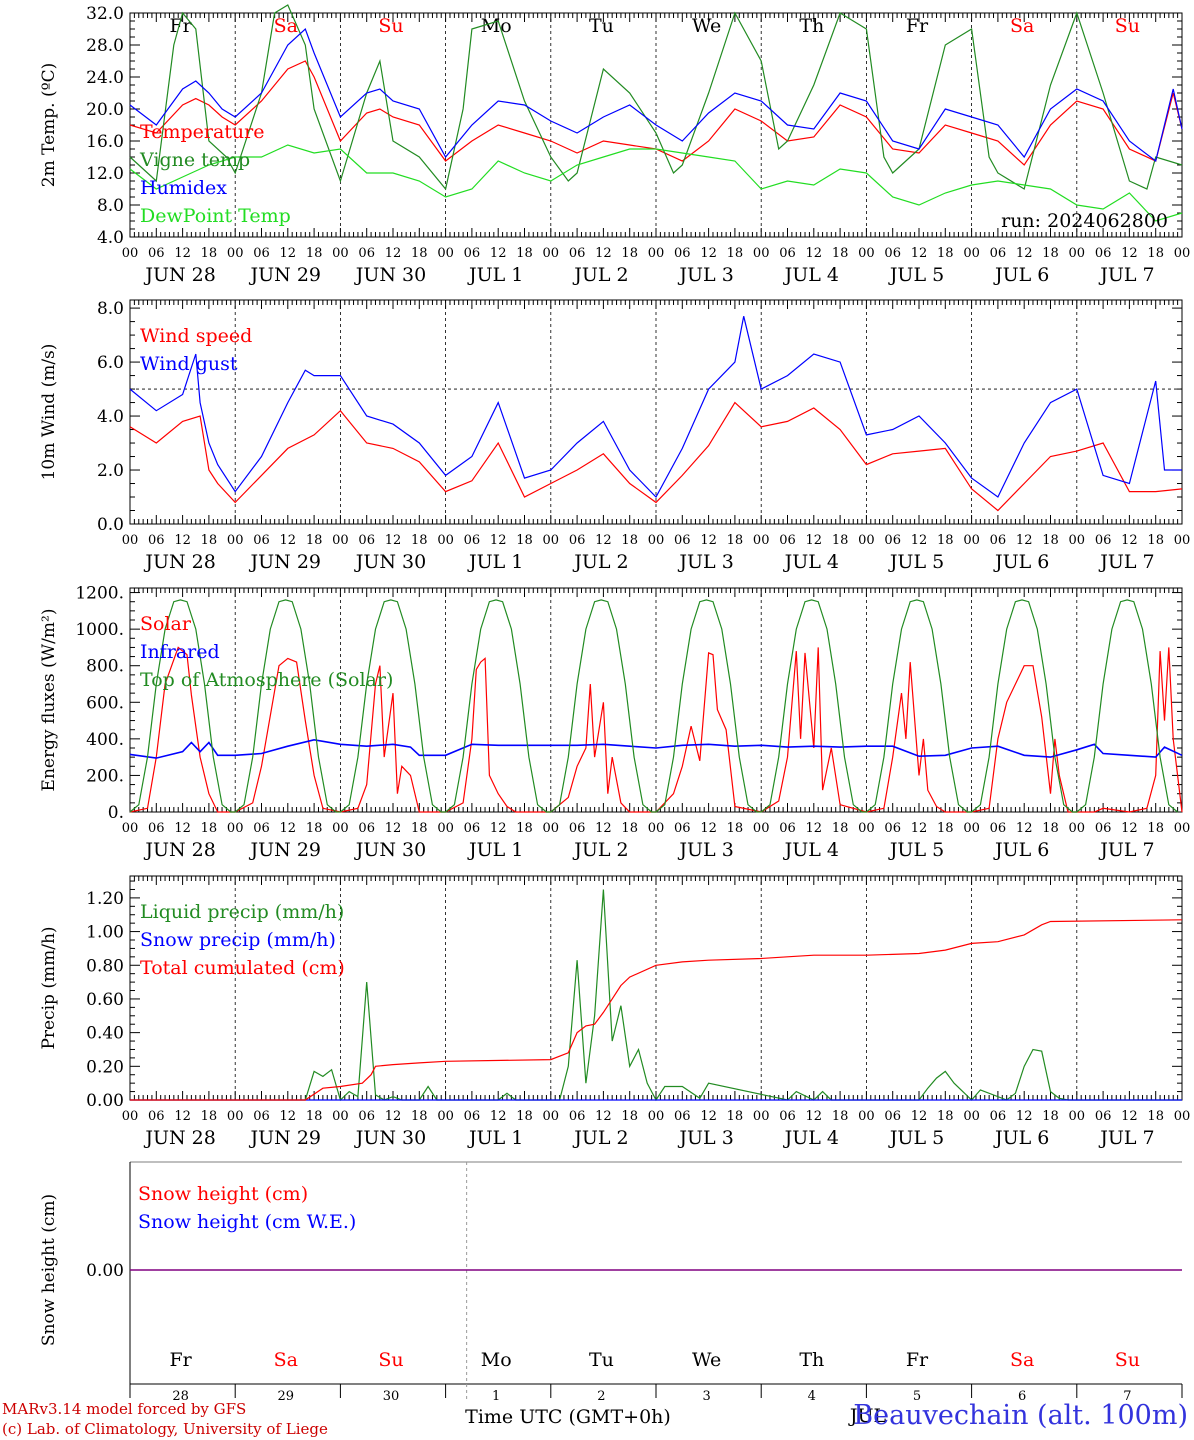 This screenshot has width=1194, height=1440. I want to click on y-axis-title: 2m Temp. (ºC), so click(49, 125).